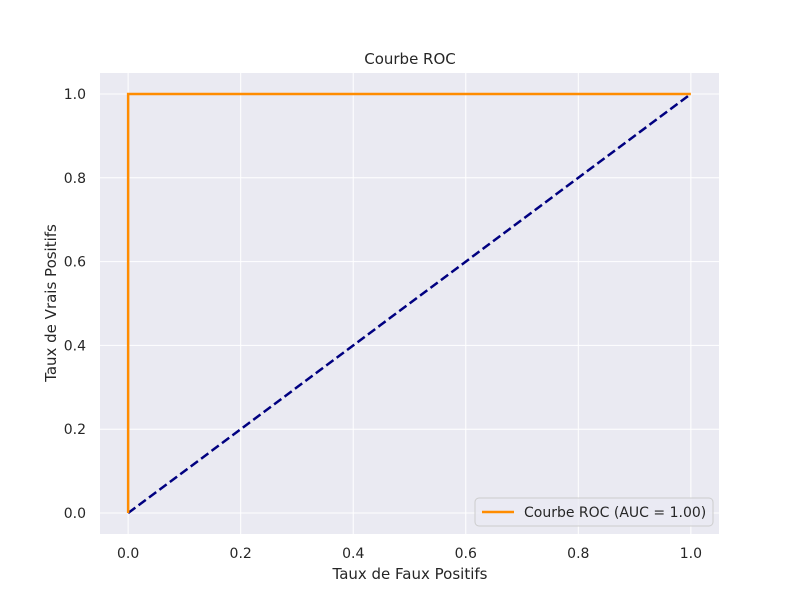 Image resolution: width=800 pixels, height=600 pixels. I want to click on x-tick-label-2: 0.4, so click(353, 554).